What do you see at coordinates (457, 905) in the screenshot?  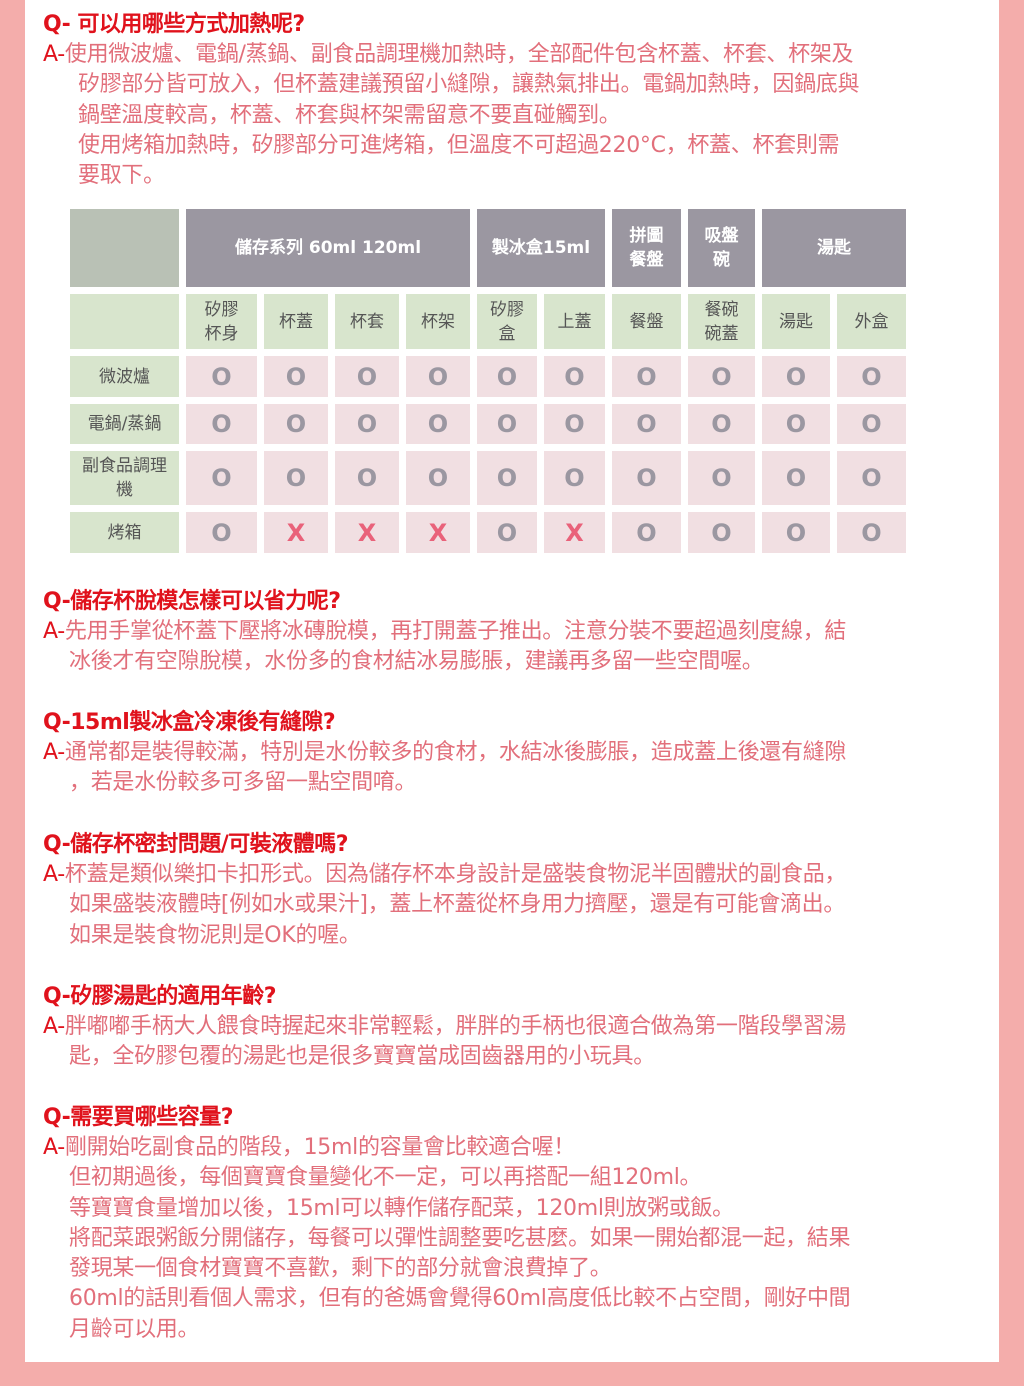 I see `answer-line: 如果盛裝液體時[例如水或果汁]，蓋上杯蓋從杯身用力擠壓，還是有可能會滴出。` at bounding box center [457, 905].